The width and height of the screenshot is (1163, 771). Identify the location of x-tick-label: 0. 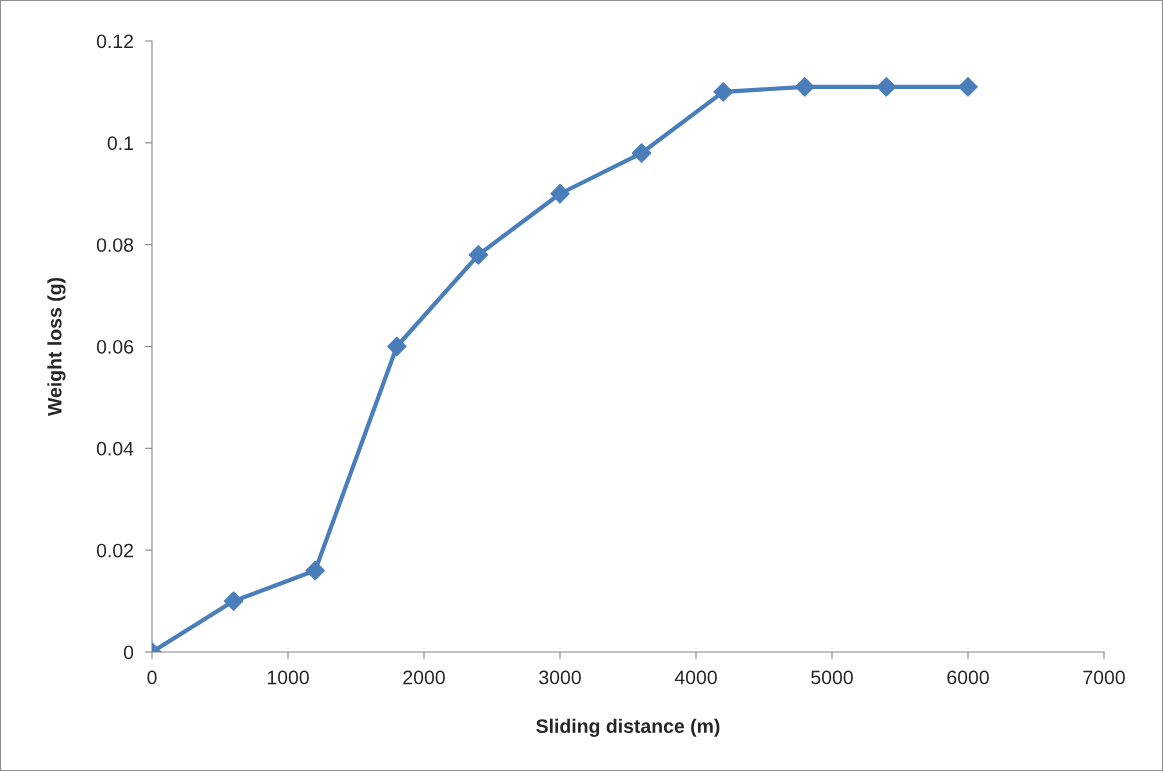
(152, 677).